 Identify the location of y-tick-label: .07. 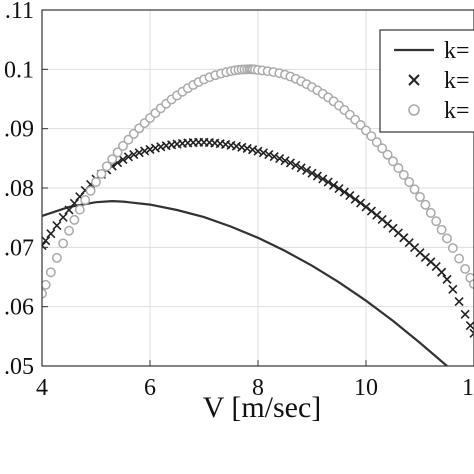
(19, 248).